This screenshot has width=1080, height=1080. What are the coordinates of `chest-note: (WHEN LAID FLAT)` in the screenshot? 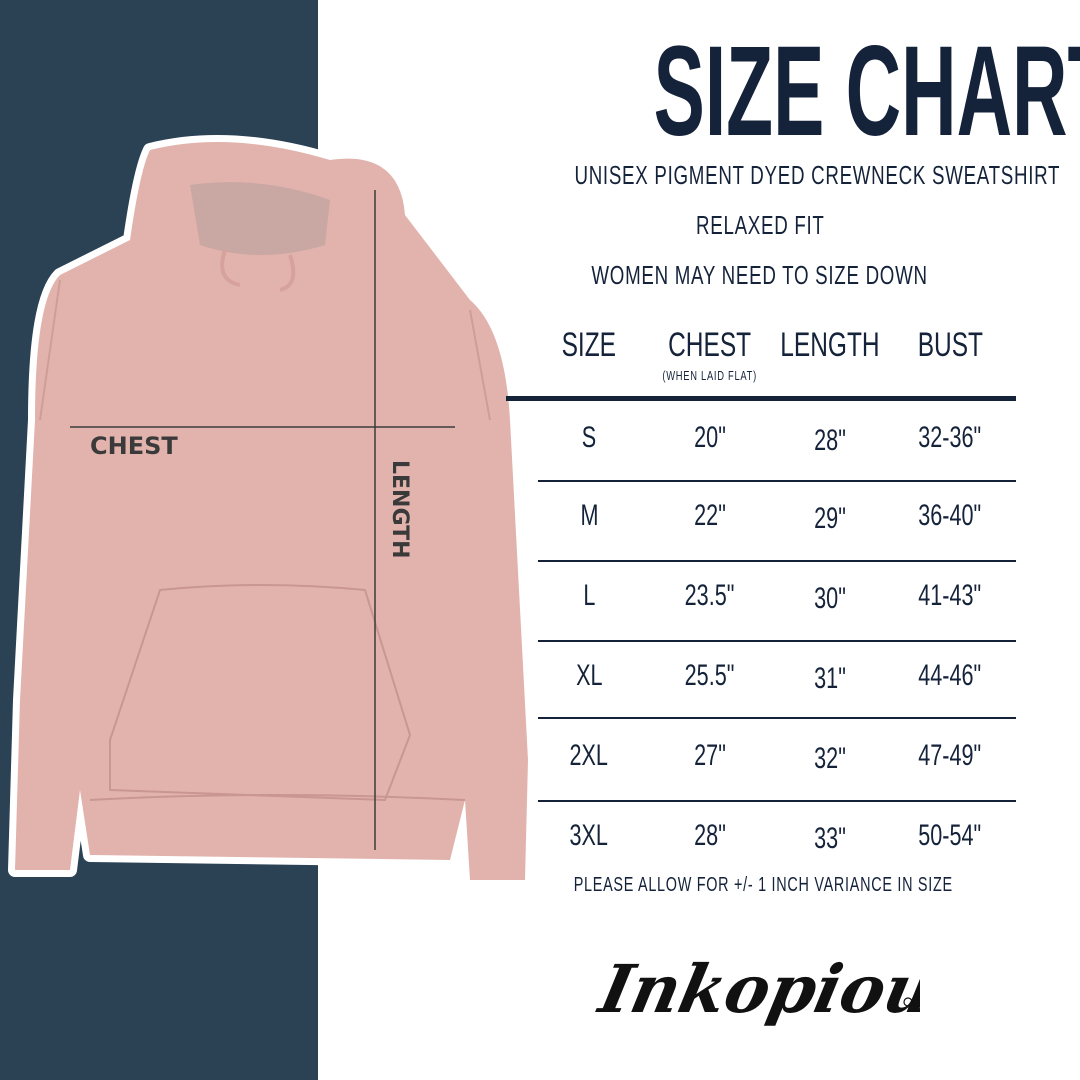 It's located at (710, 375).